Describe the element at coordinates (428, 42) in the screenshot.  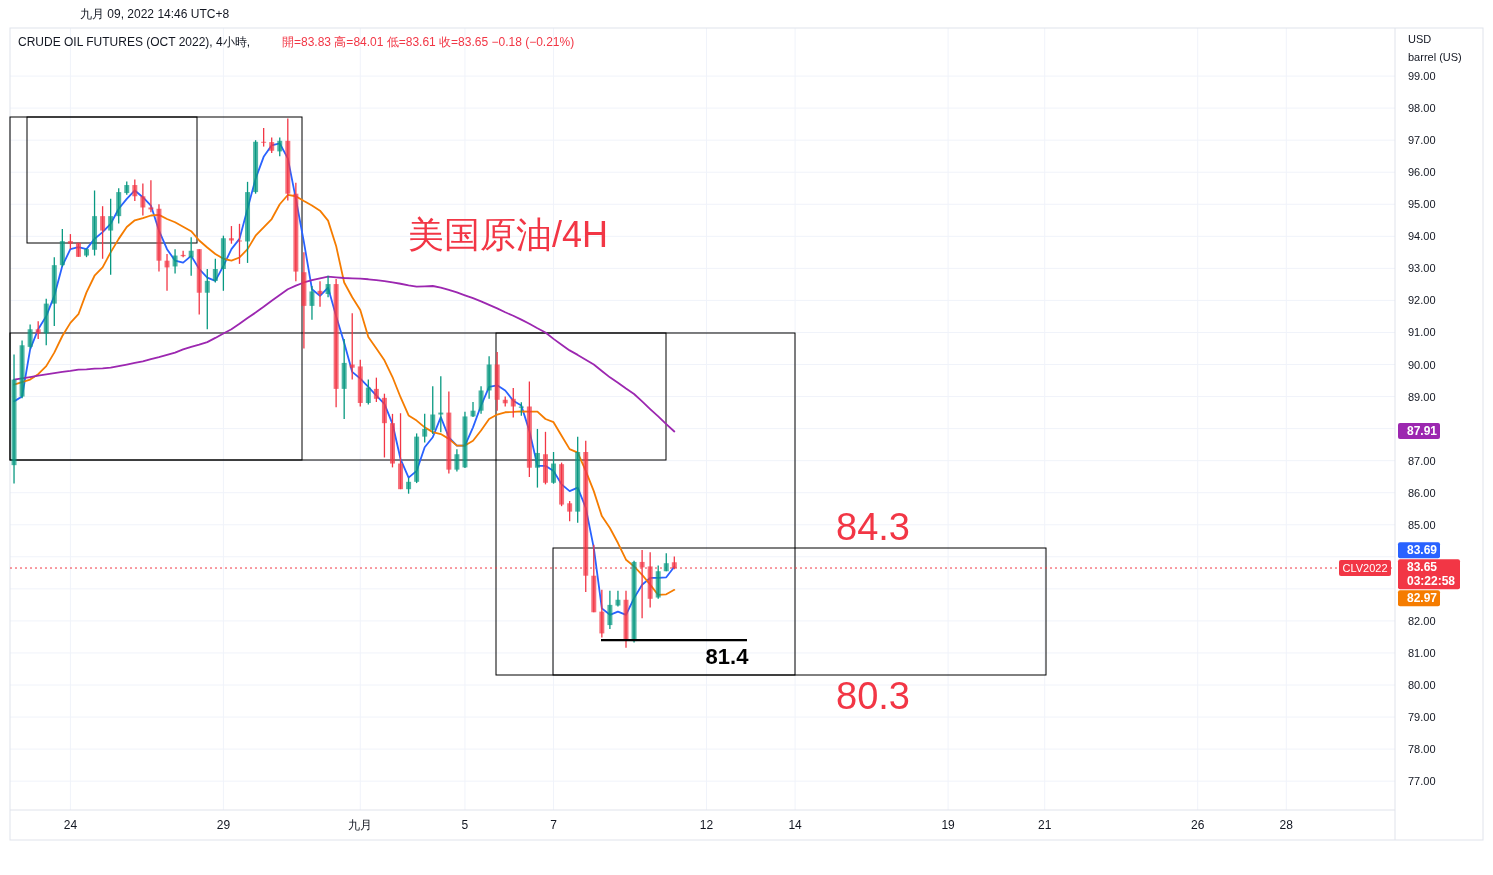
I see `text: 開=83.83 高=84.01 低=83.61 收=83.65 −0.18 (−0.21%)` at that location.